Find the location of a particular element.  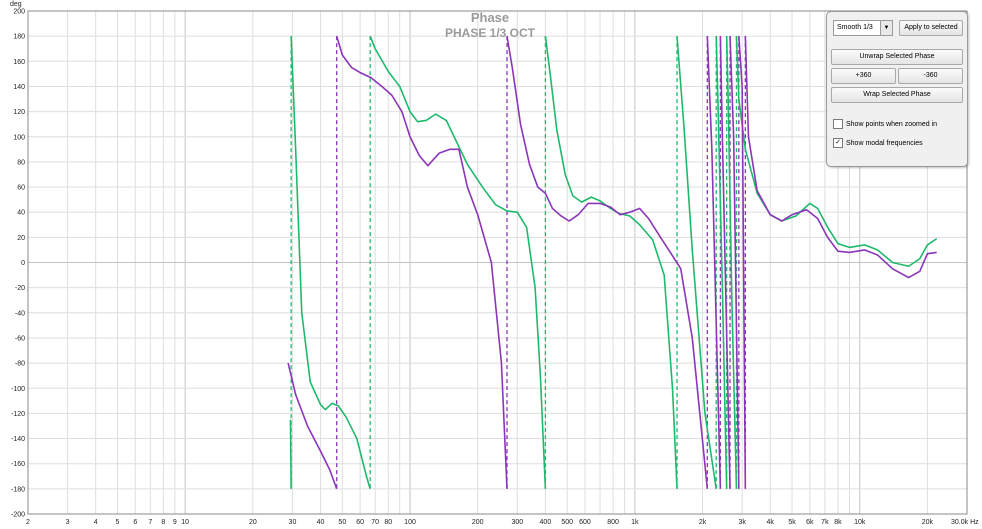

x-tick-label: 1k is located at coordinates (635, 522).